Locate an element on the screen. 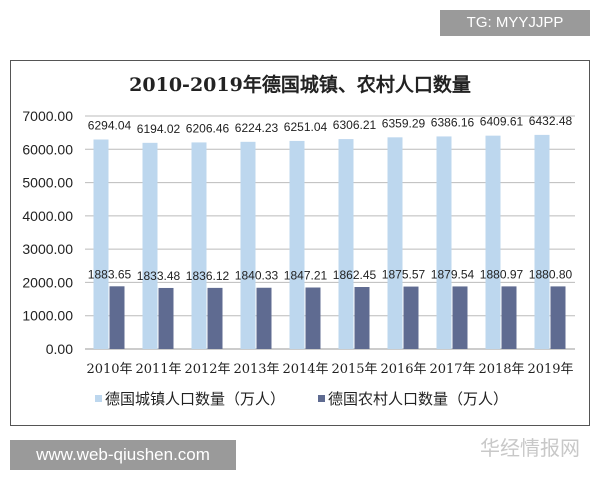  data-label: 6386.16 is located at coordinates (453, 122).